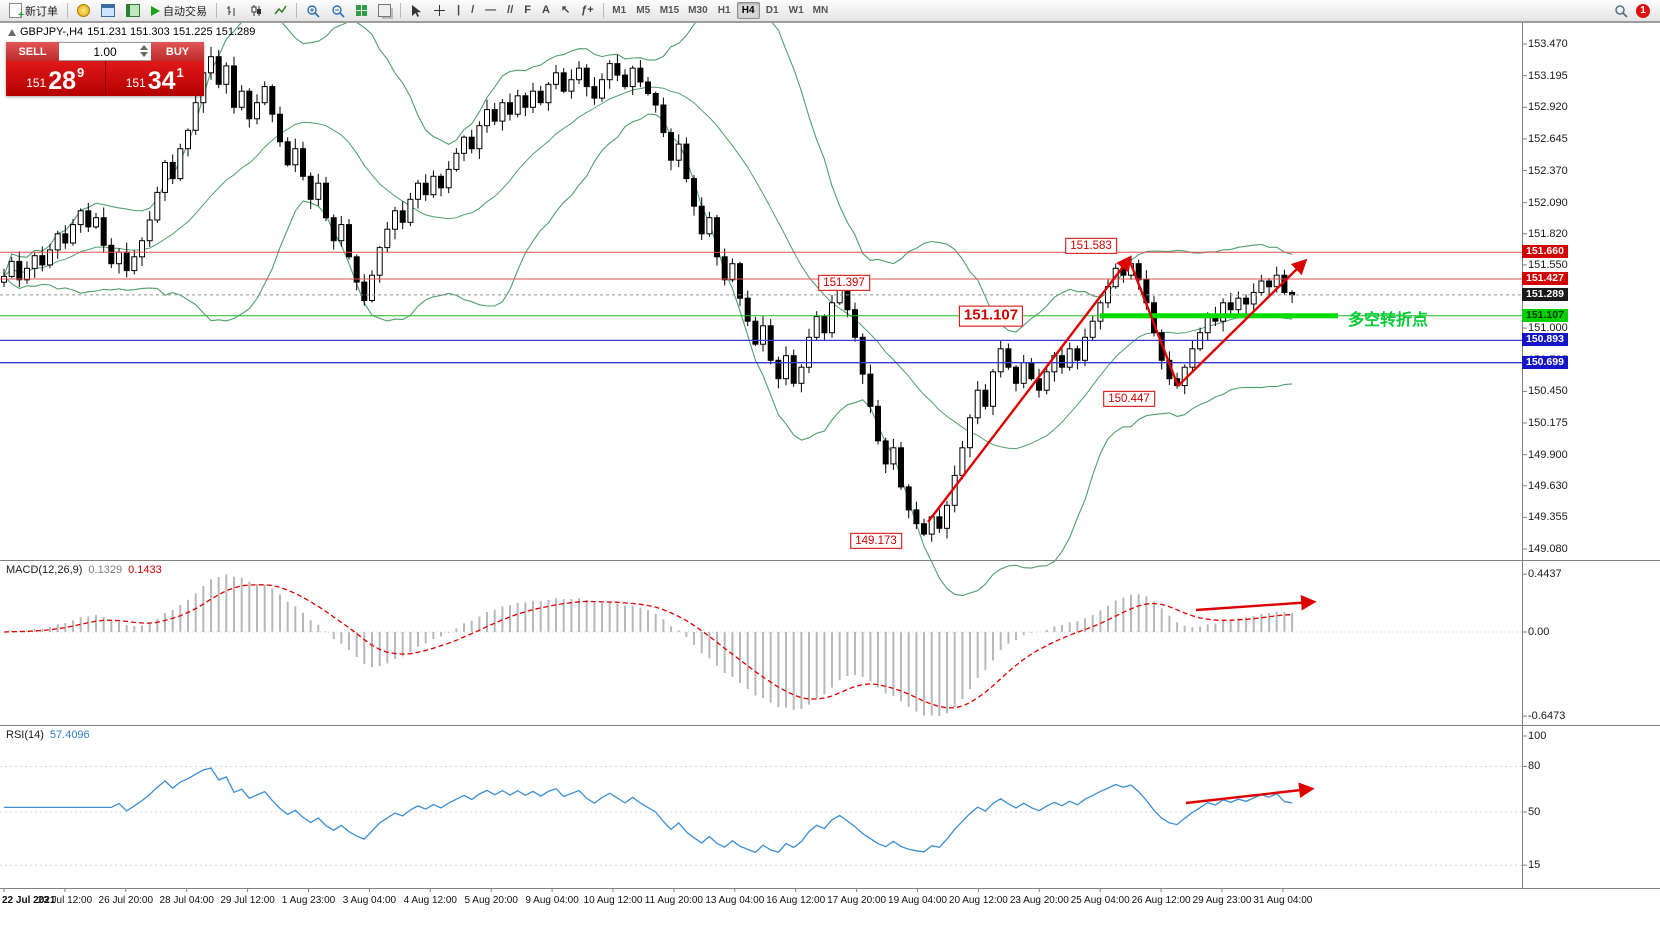 The image size is (1660, 945). Describe the element at coordinates (32, 51) in the screenshot. I see `sell-button: SELL` at that location.